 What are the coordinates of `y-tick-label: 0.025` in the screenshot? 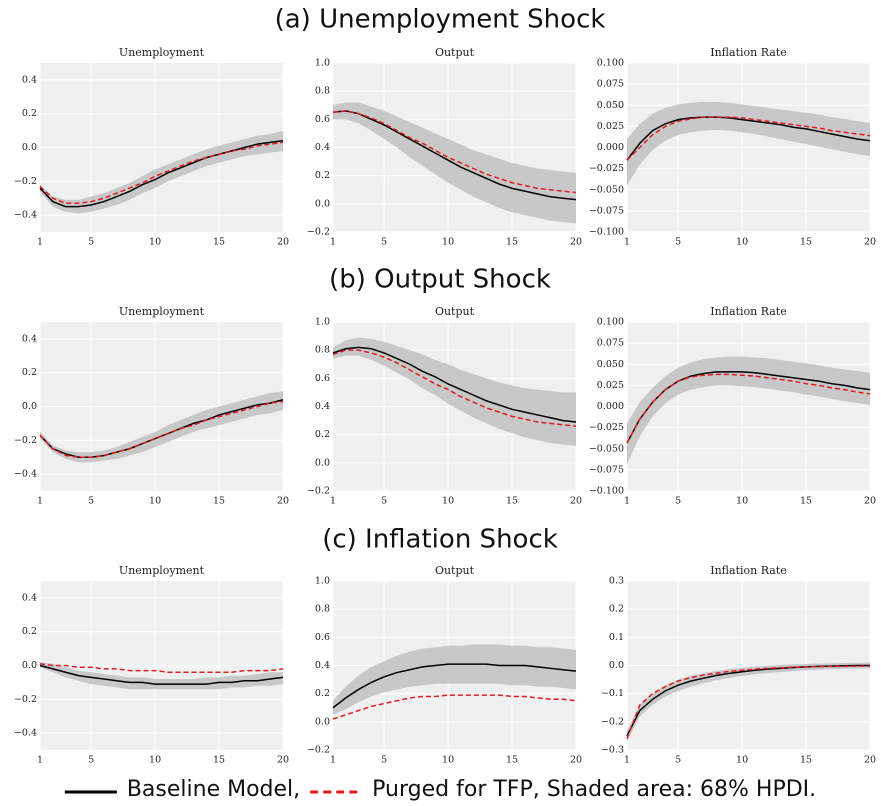 It's located at (610, 126).